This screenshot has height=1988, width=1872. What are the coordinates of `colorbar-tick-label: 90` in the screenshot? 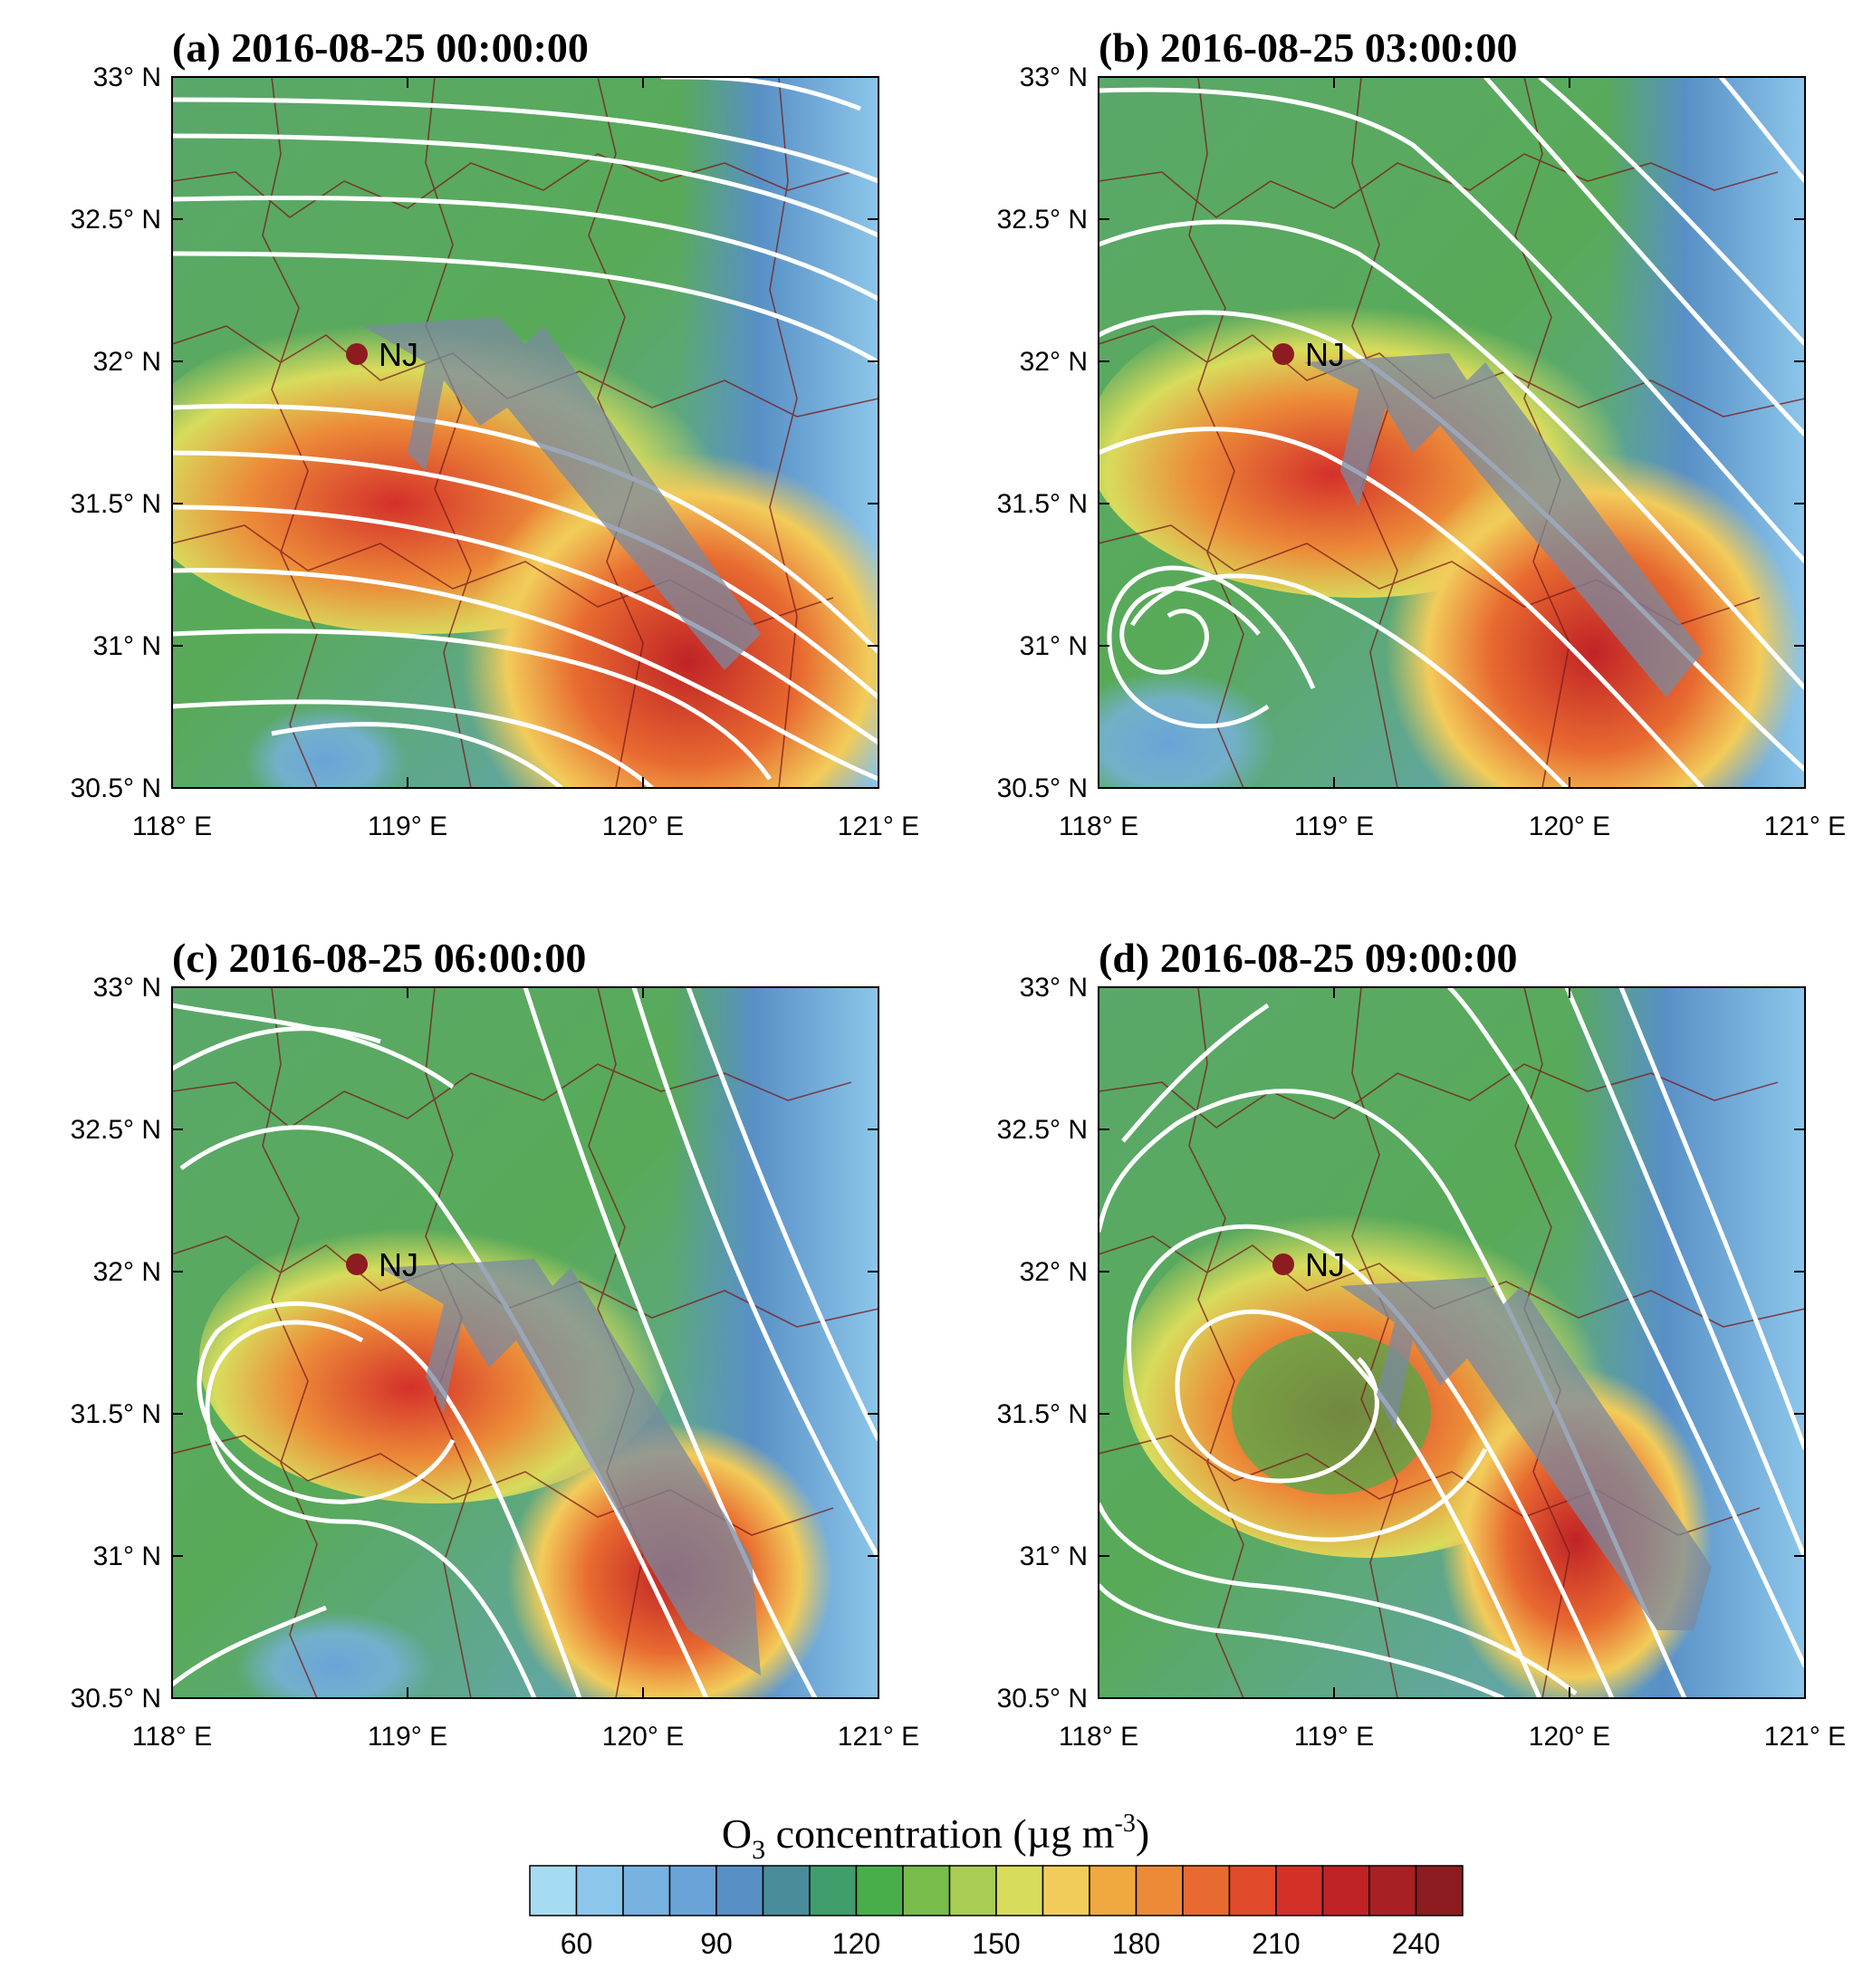 It's located at (717, 1943).